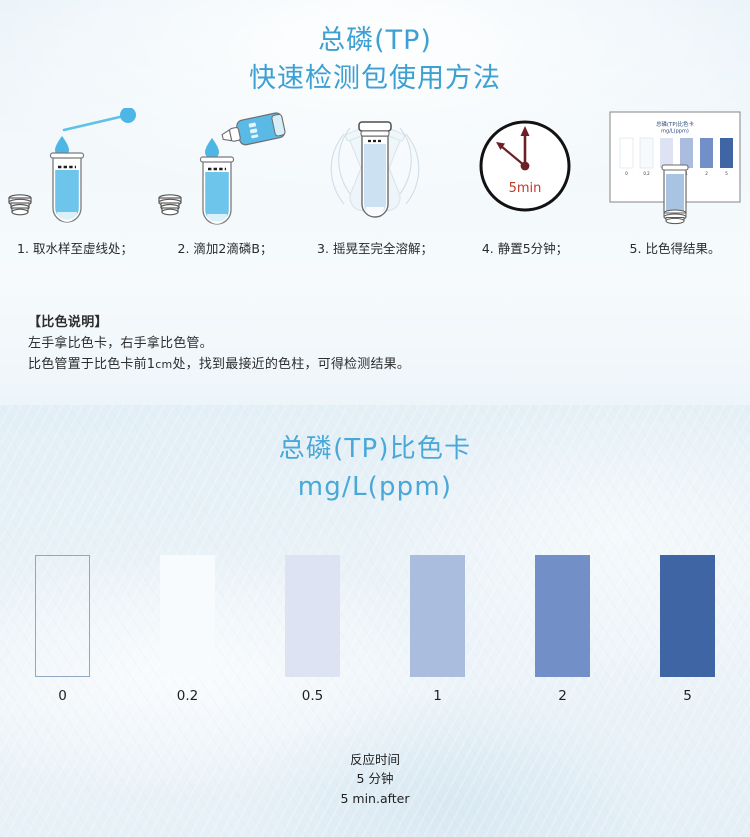  What do you see at coordinates (164, 365) in the screenshot?
I see `note-line-2-unit: cm` at bounding box center [164, 365].